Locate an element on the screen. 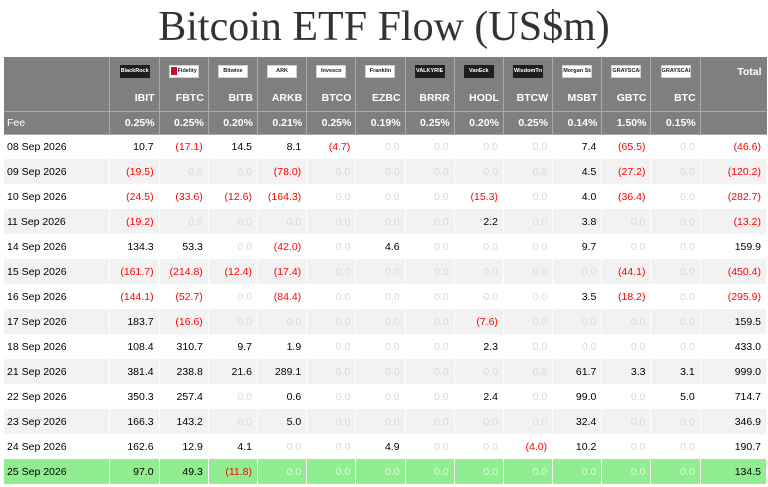 This screenshot has width=768, height=487. flow-cell: 49.3 is located at coordinates (184, 471).